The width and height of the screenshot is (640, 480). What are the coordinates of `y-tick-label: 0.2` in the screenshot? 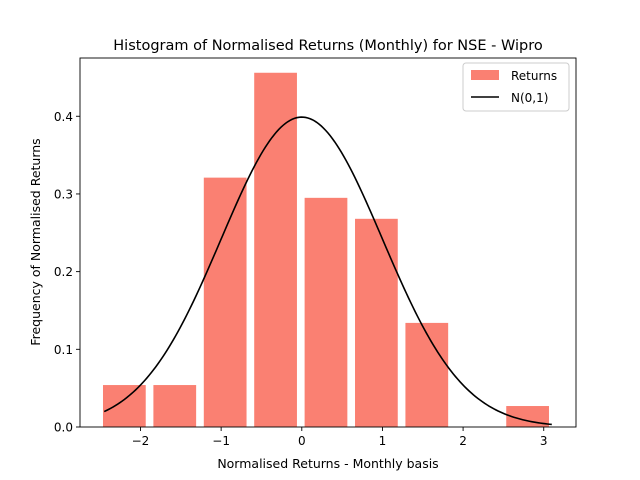 It's located at (63, 272).